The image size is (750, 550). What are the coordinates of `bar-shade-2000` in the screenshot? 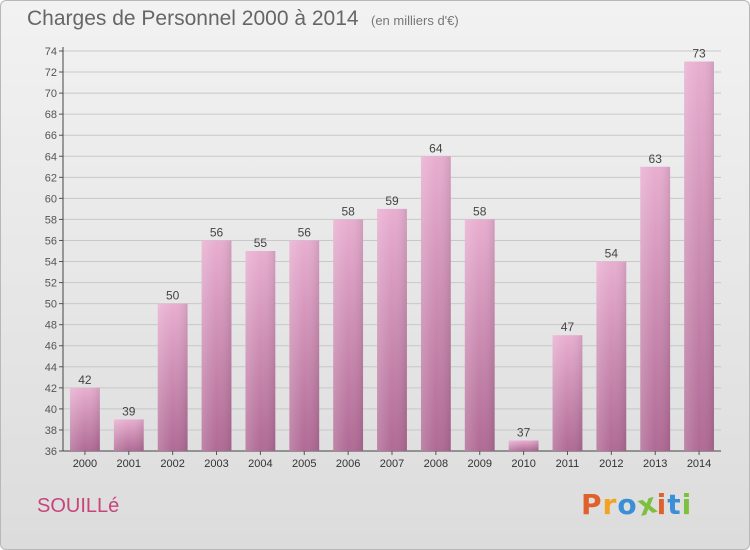 It's located at (85, 419).